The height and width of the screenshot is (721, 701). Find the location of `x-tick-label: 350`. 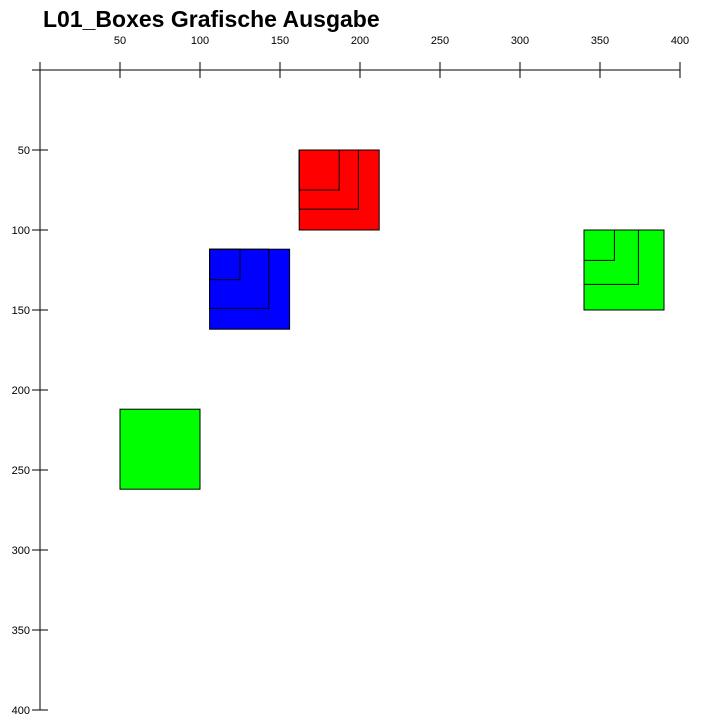

x-tick-label: 350 is located at coordinates (600, 41).